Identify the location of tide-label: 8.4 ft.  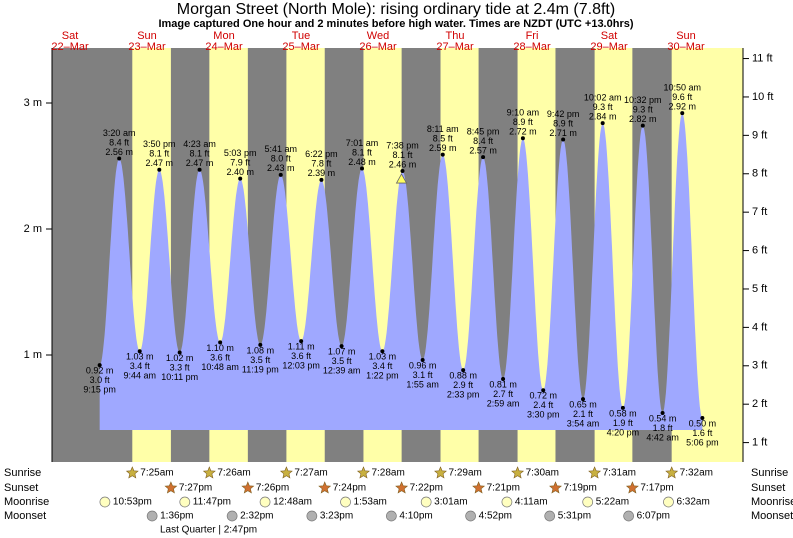
(119, 142).